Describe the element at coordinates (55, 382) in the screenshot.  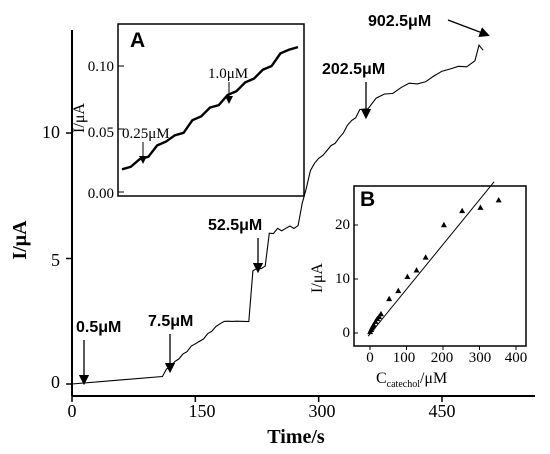
I see `y-tick-label: 0` at that location.